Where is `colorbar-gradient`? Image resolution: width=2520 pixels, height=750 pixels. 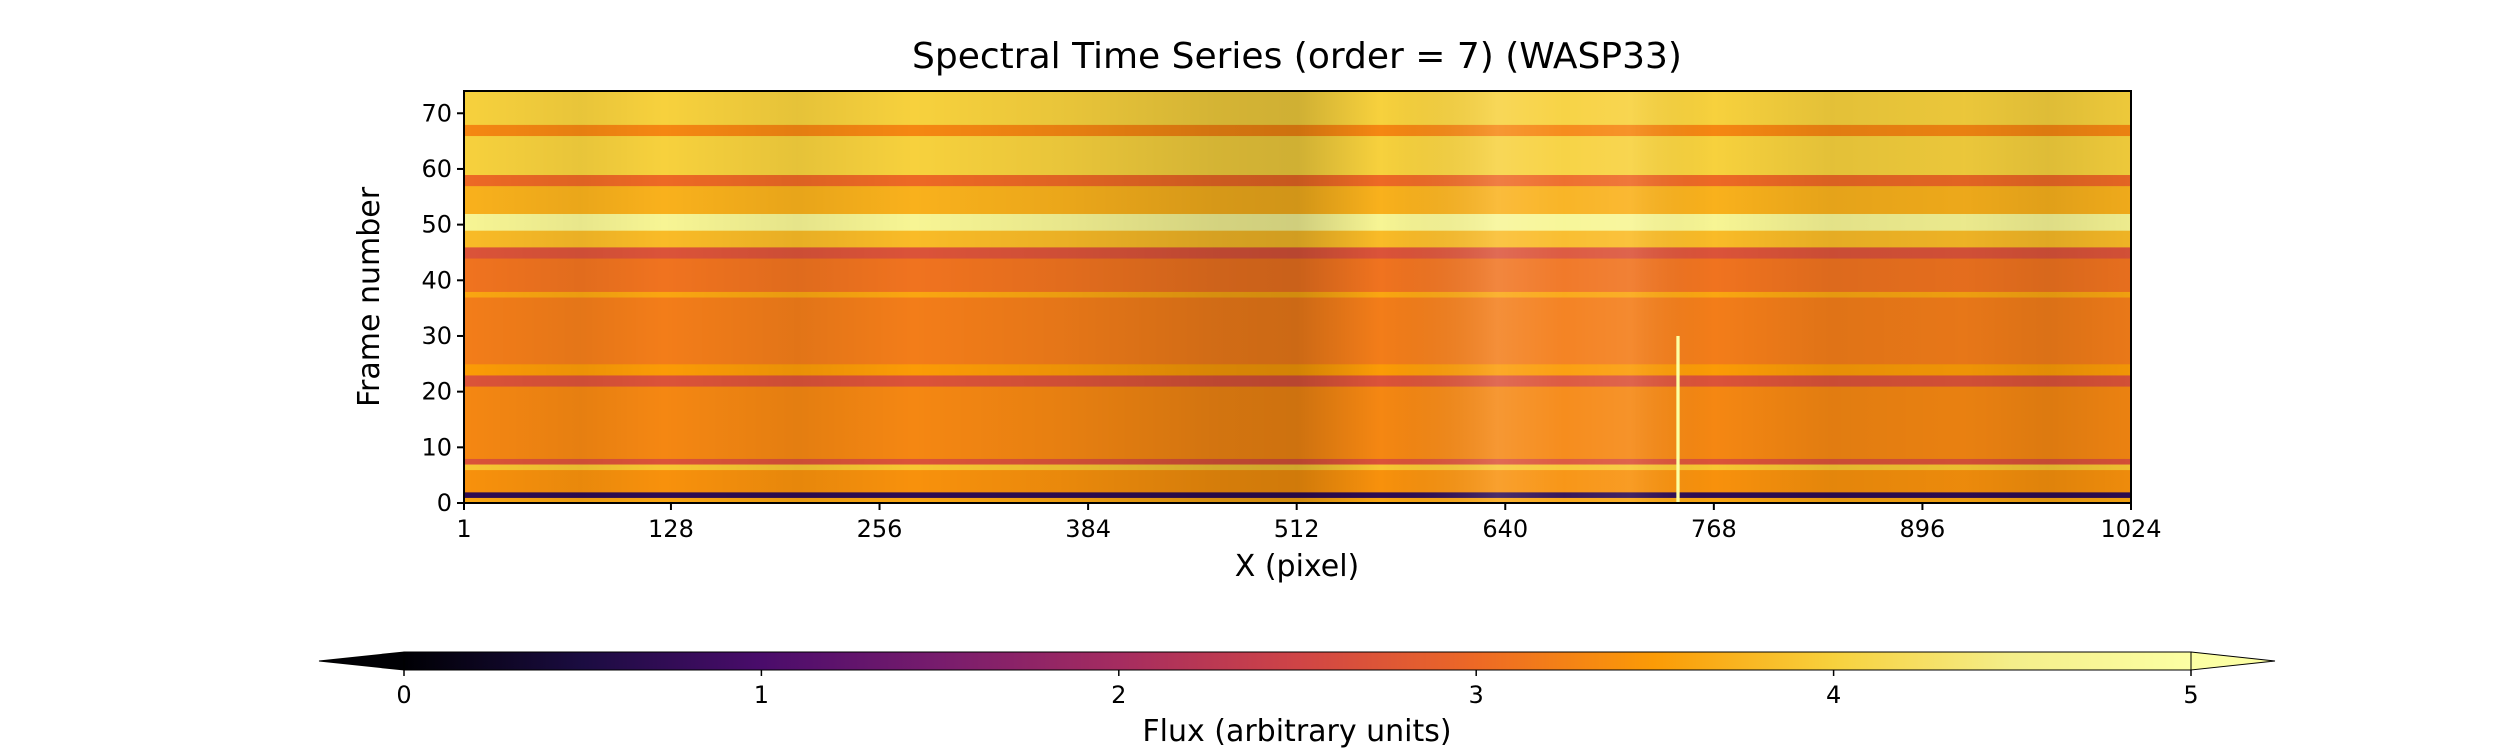 colorbar-gradient is located at coordinates (1297, 661).